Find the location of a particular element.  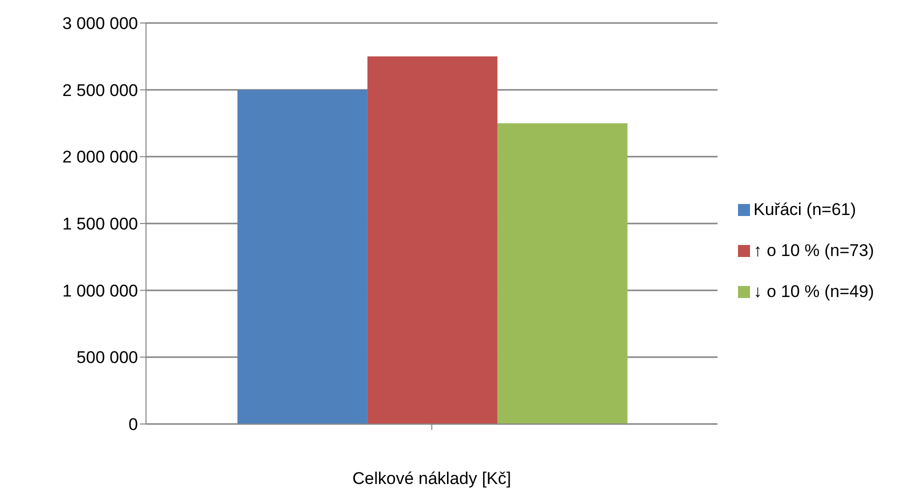

y-tick-label: 500 000 is located at coordinates (107, 358).